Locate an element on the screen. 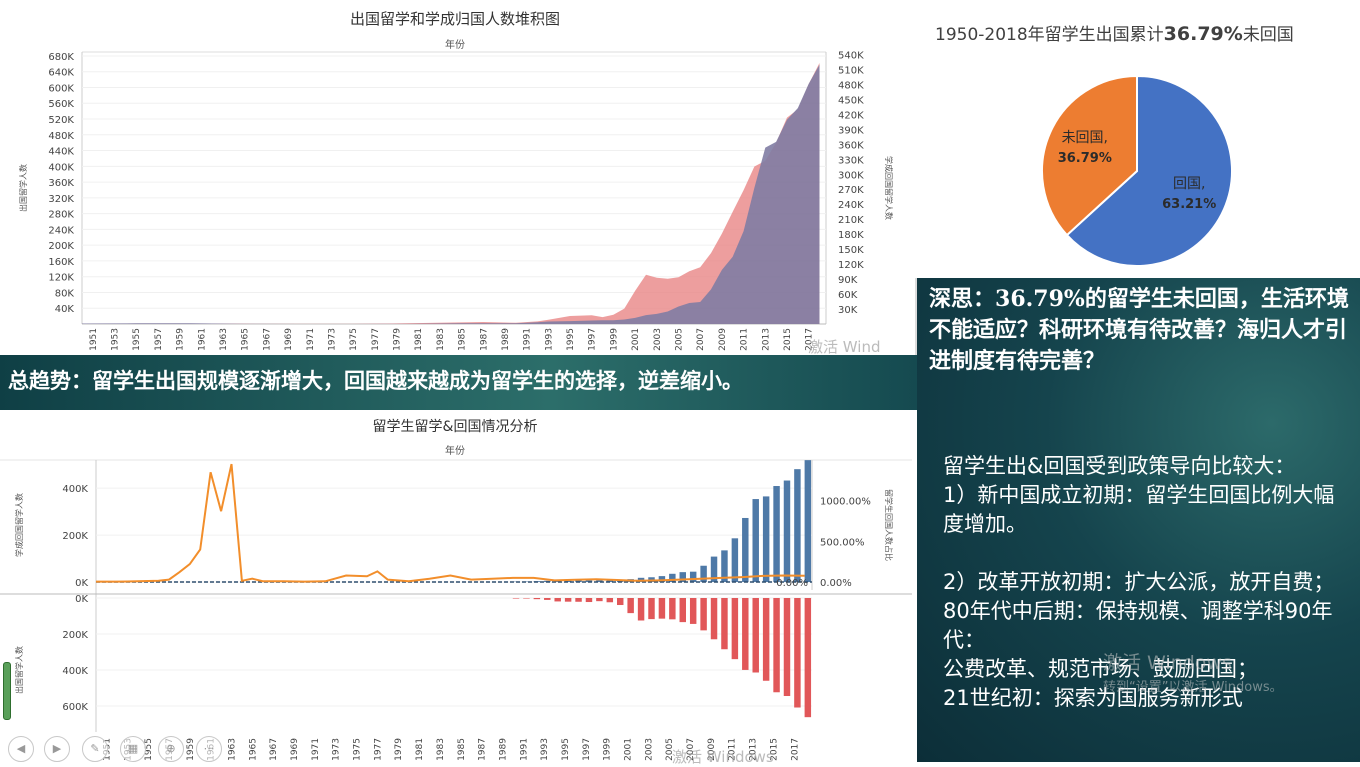 Image resolution: width=1360 pixels, height=767 pixels. y-tick-label: 200K is located at coordinates (75, 536).